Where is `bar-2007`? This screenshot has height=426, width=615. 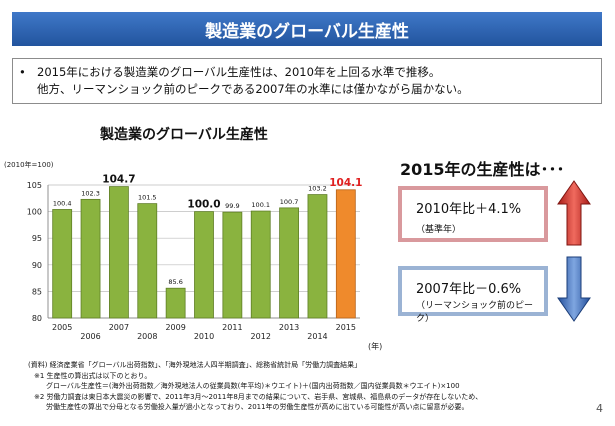 bar-2007 is located at coordinates (119, 252).